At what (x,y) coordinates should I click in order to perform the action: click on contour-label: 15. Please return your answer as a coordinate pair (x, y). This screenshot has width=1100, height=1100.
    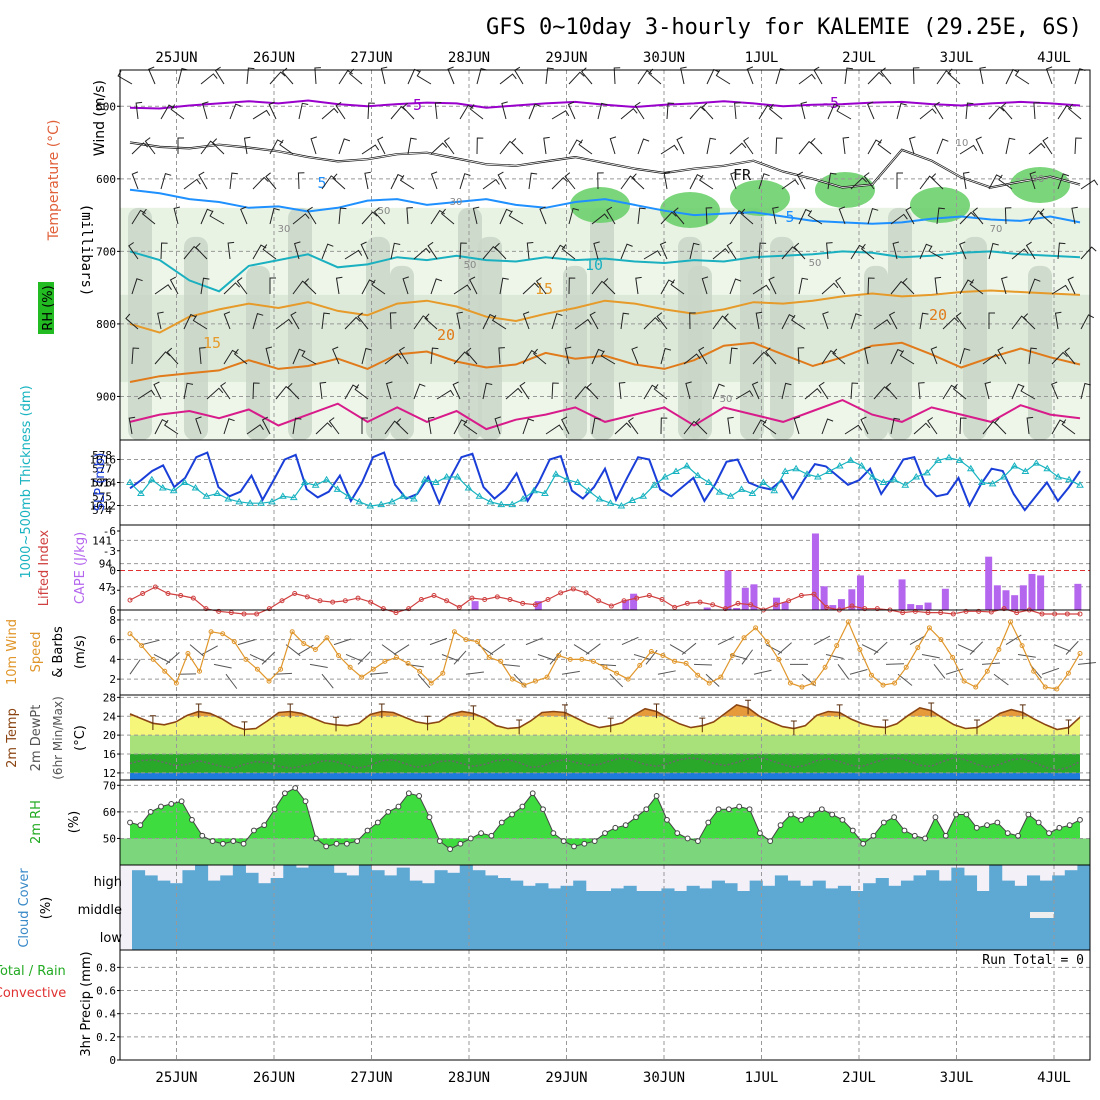
    Looking at the image, I should click on (212, 343).